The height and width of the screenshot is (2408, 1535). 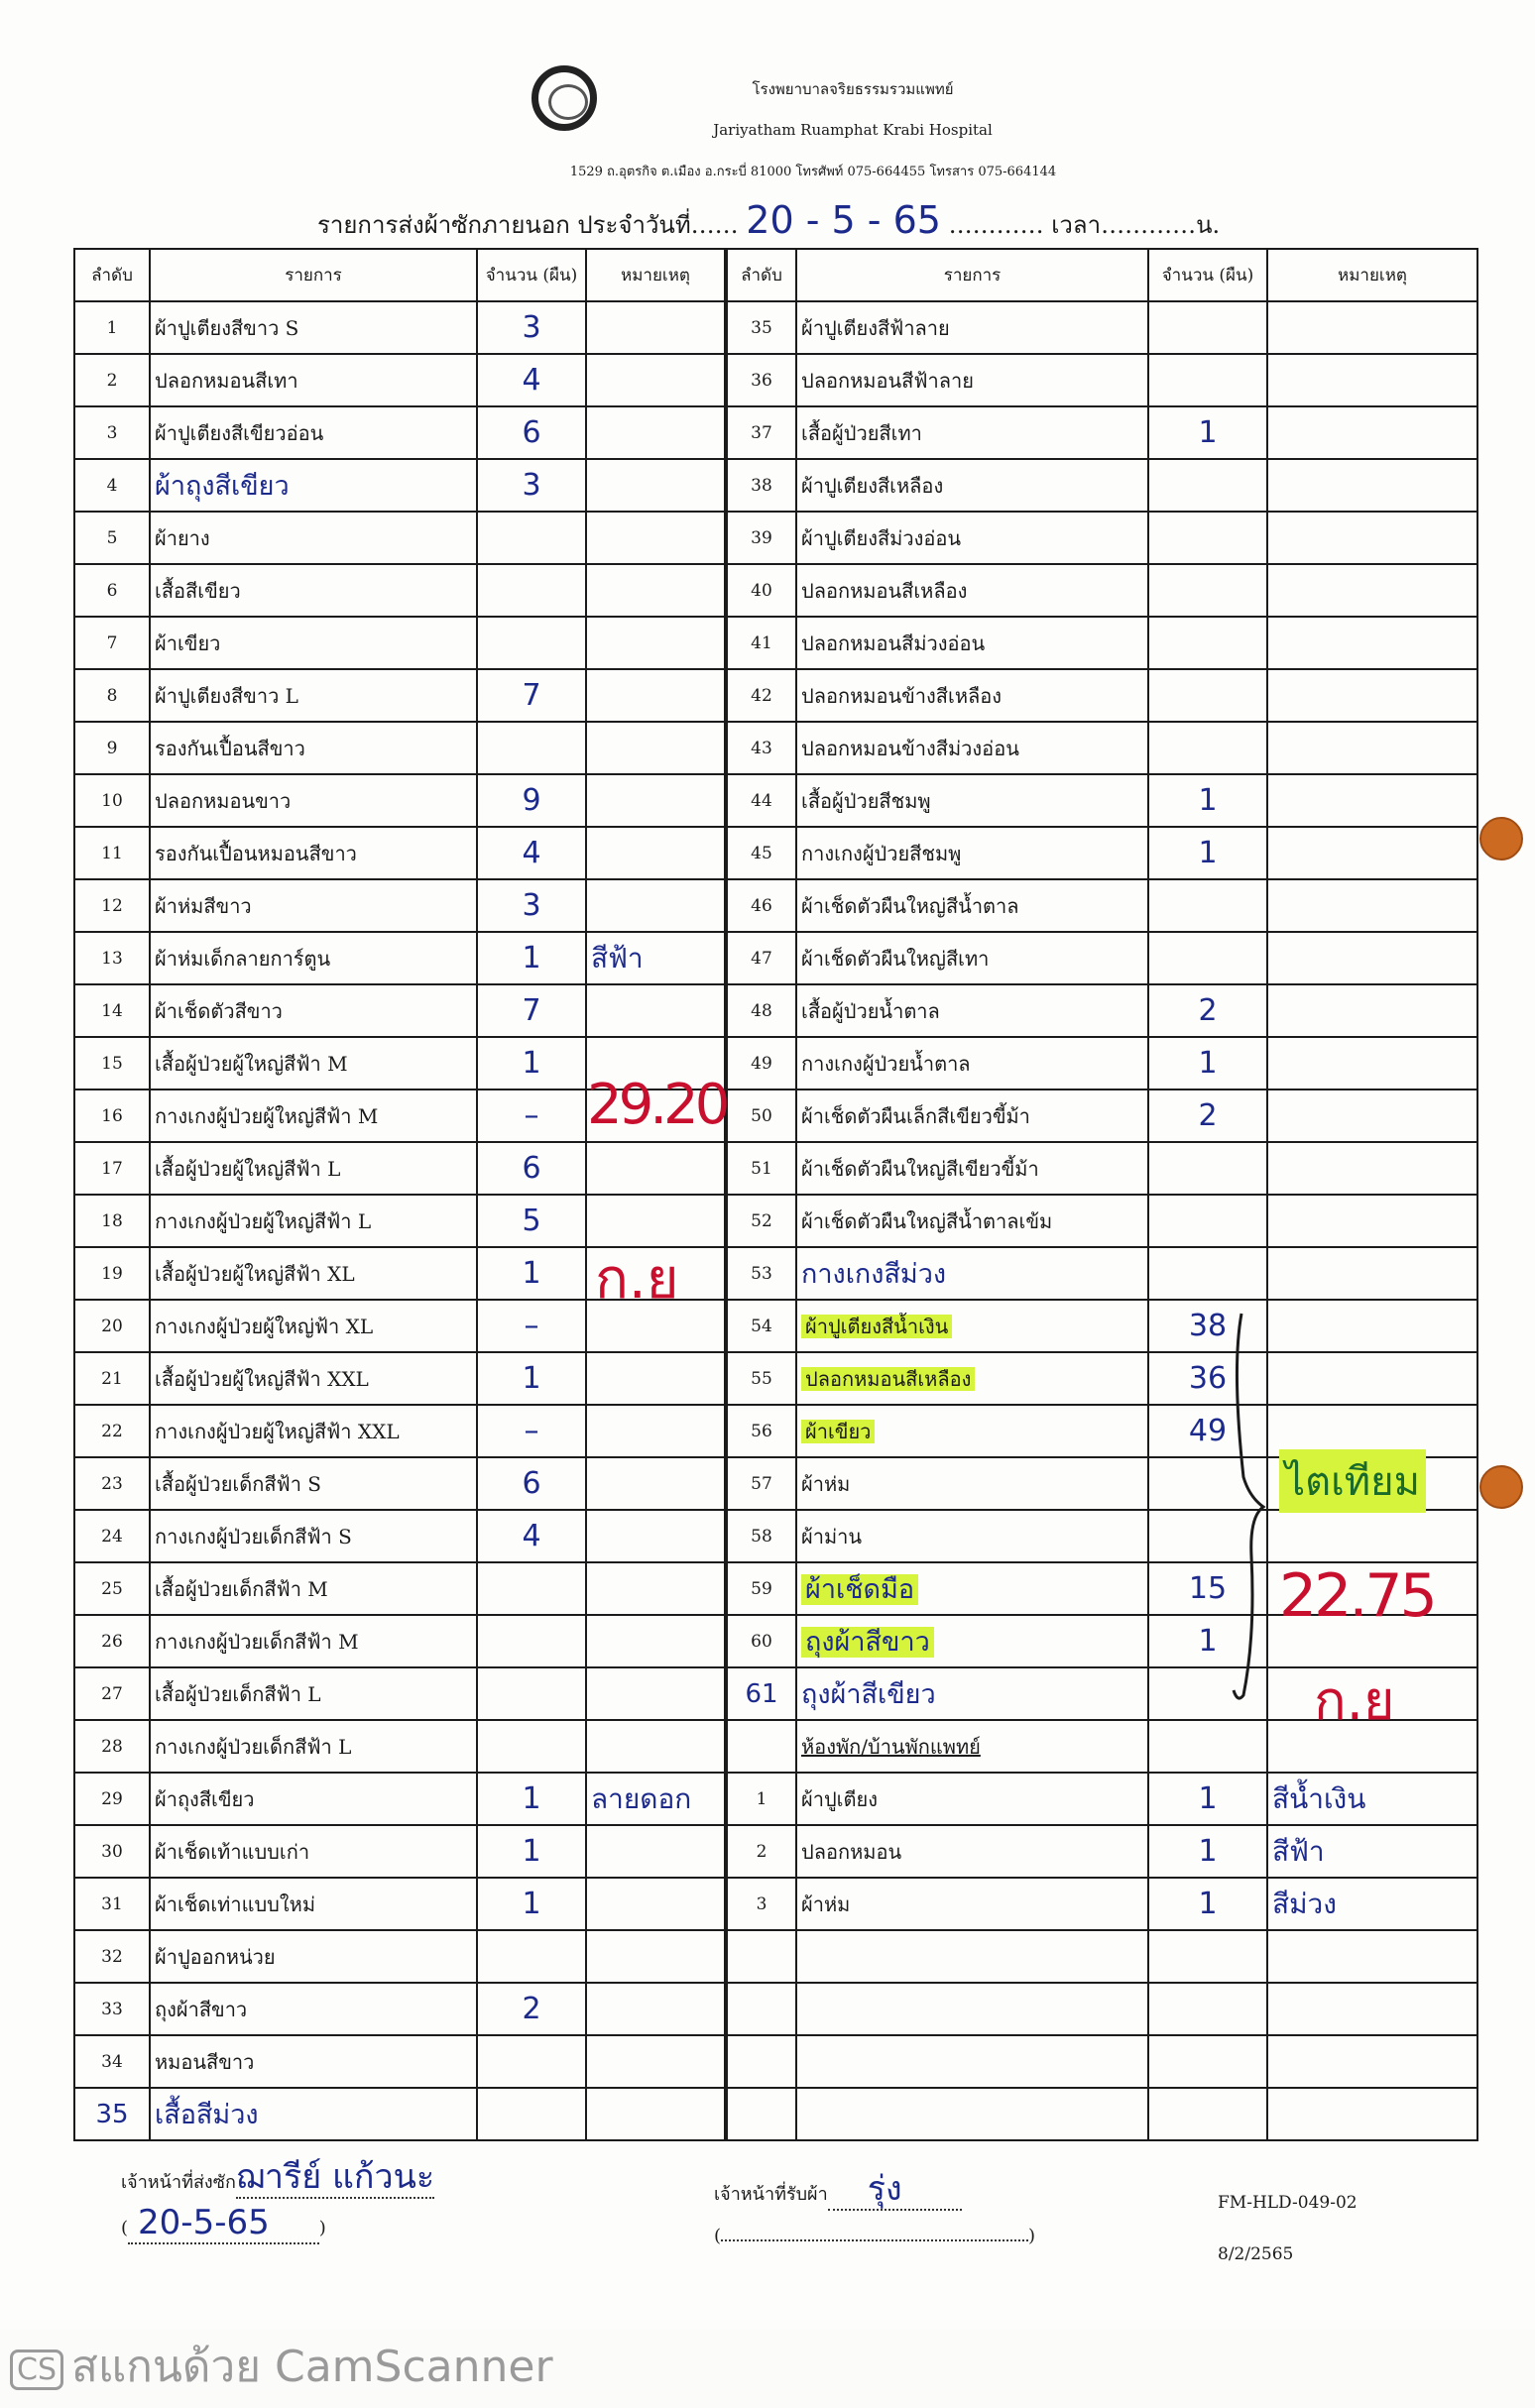 I want to click on row-number: 45, so click(x=760, y=853).